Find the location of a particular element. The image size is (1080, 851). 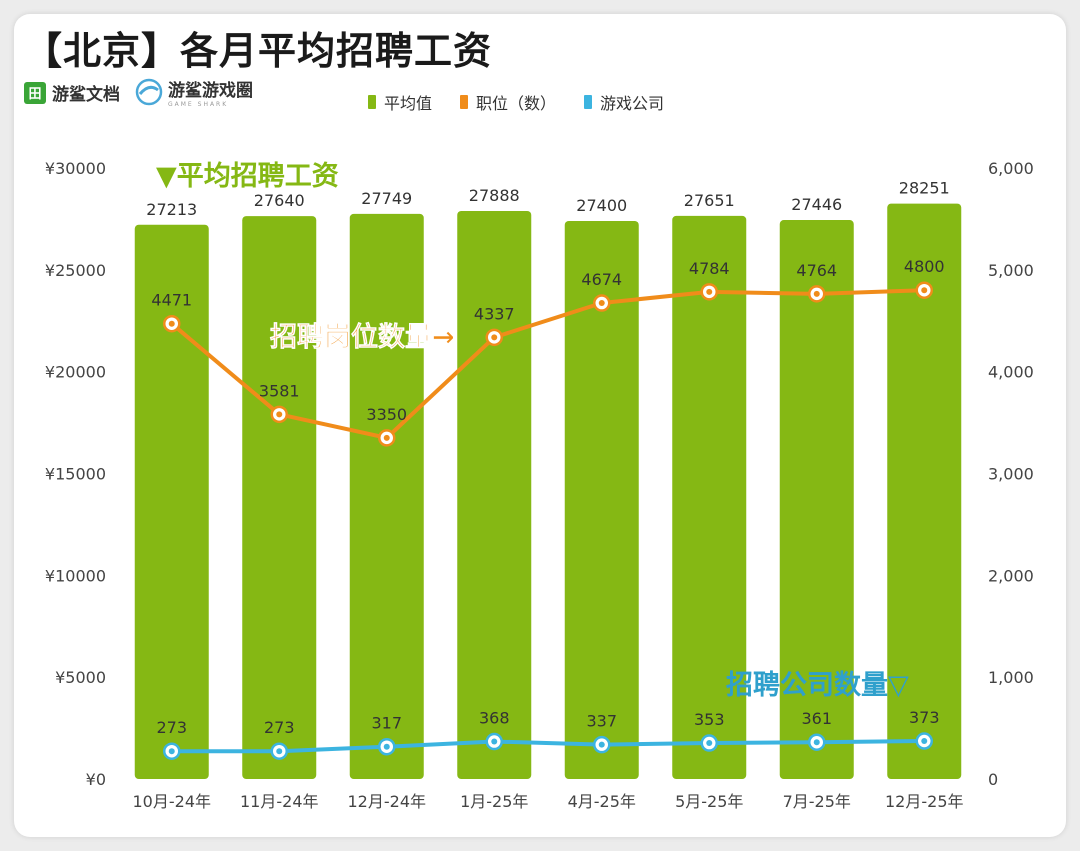

chart-title: 【北京】各月平均招聘工资 is located at coordinates (258, 51).